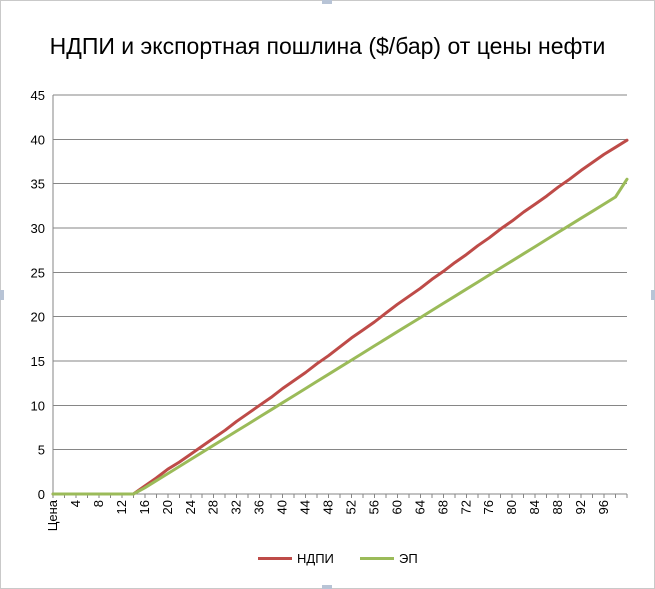 This screenshot has width=655, height=589. What do you see at coordinates (236, 507) in the screenshot?
I see `x-tick-label: 32` at bounding box center [236, 507].